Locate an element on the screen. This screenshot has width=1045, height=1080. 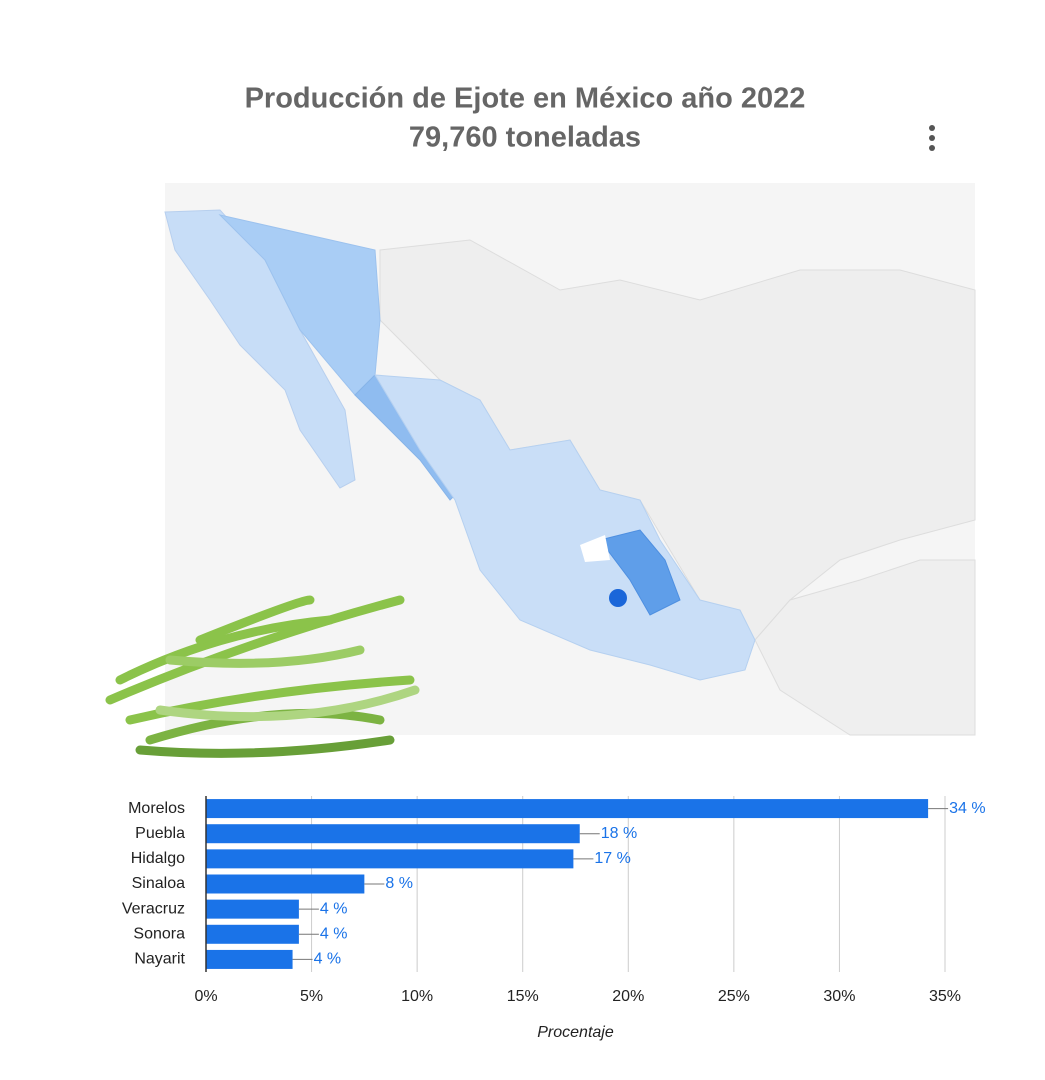
y-tick-label: Morelos is located at coordinates (156, 808).